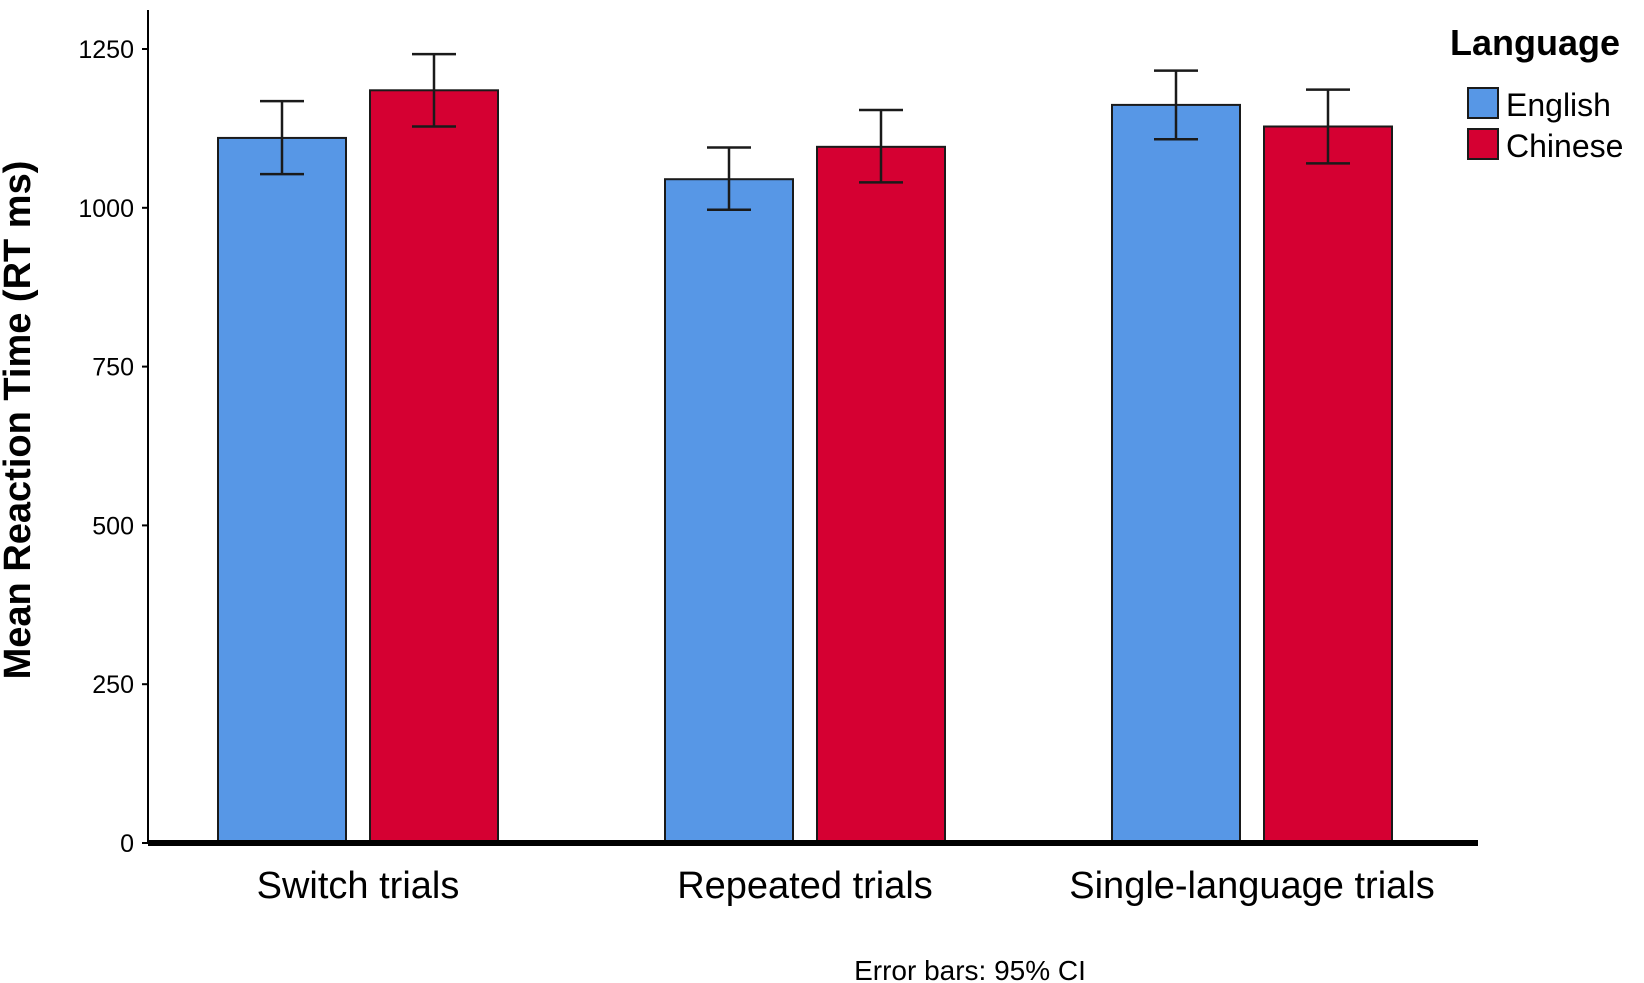 The width and height of the screenshot is (1644, 983). I want to click on legend-label-english: English, so click(1558, 105).